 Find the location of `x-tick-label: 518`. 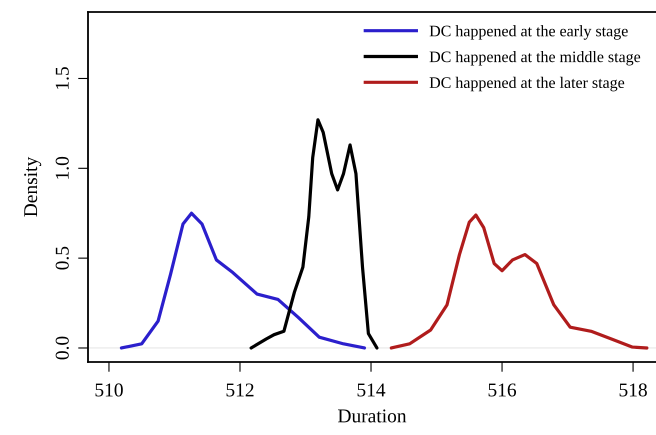

x-tick-label: 518 is located at coordinates (633, 390).